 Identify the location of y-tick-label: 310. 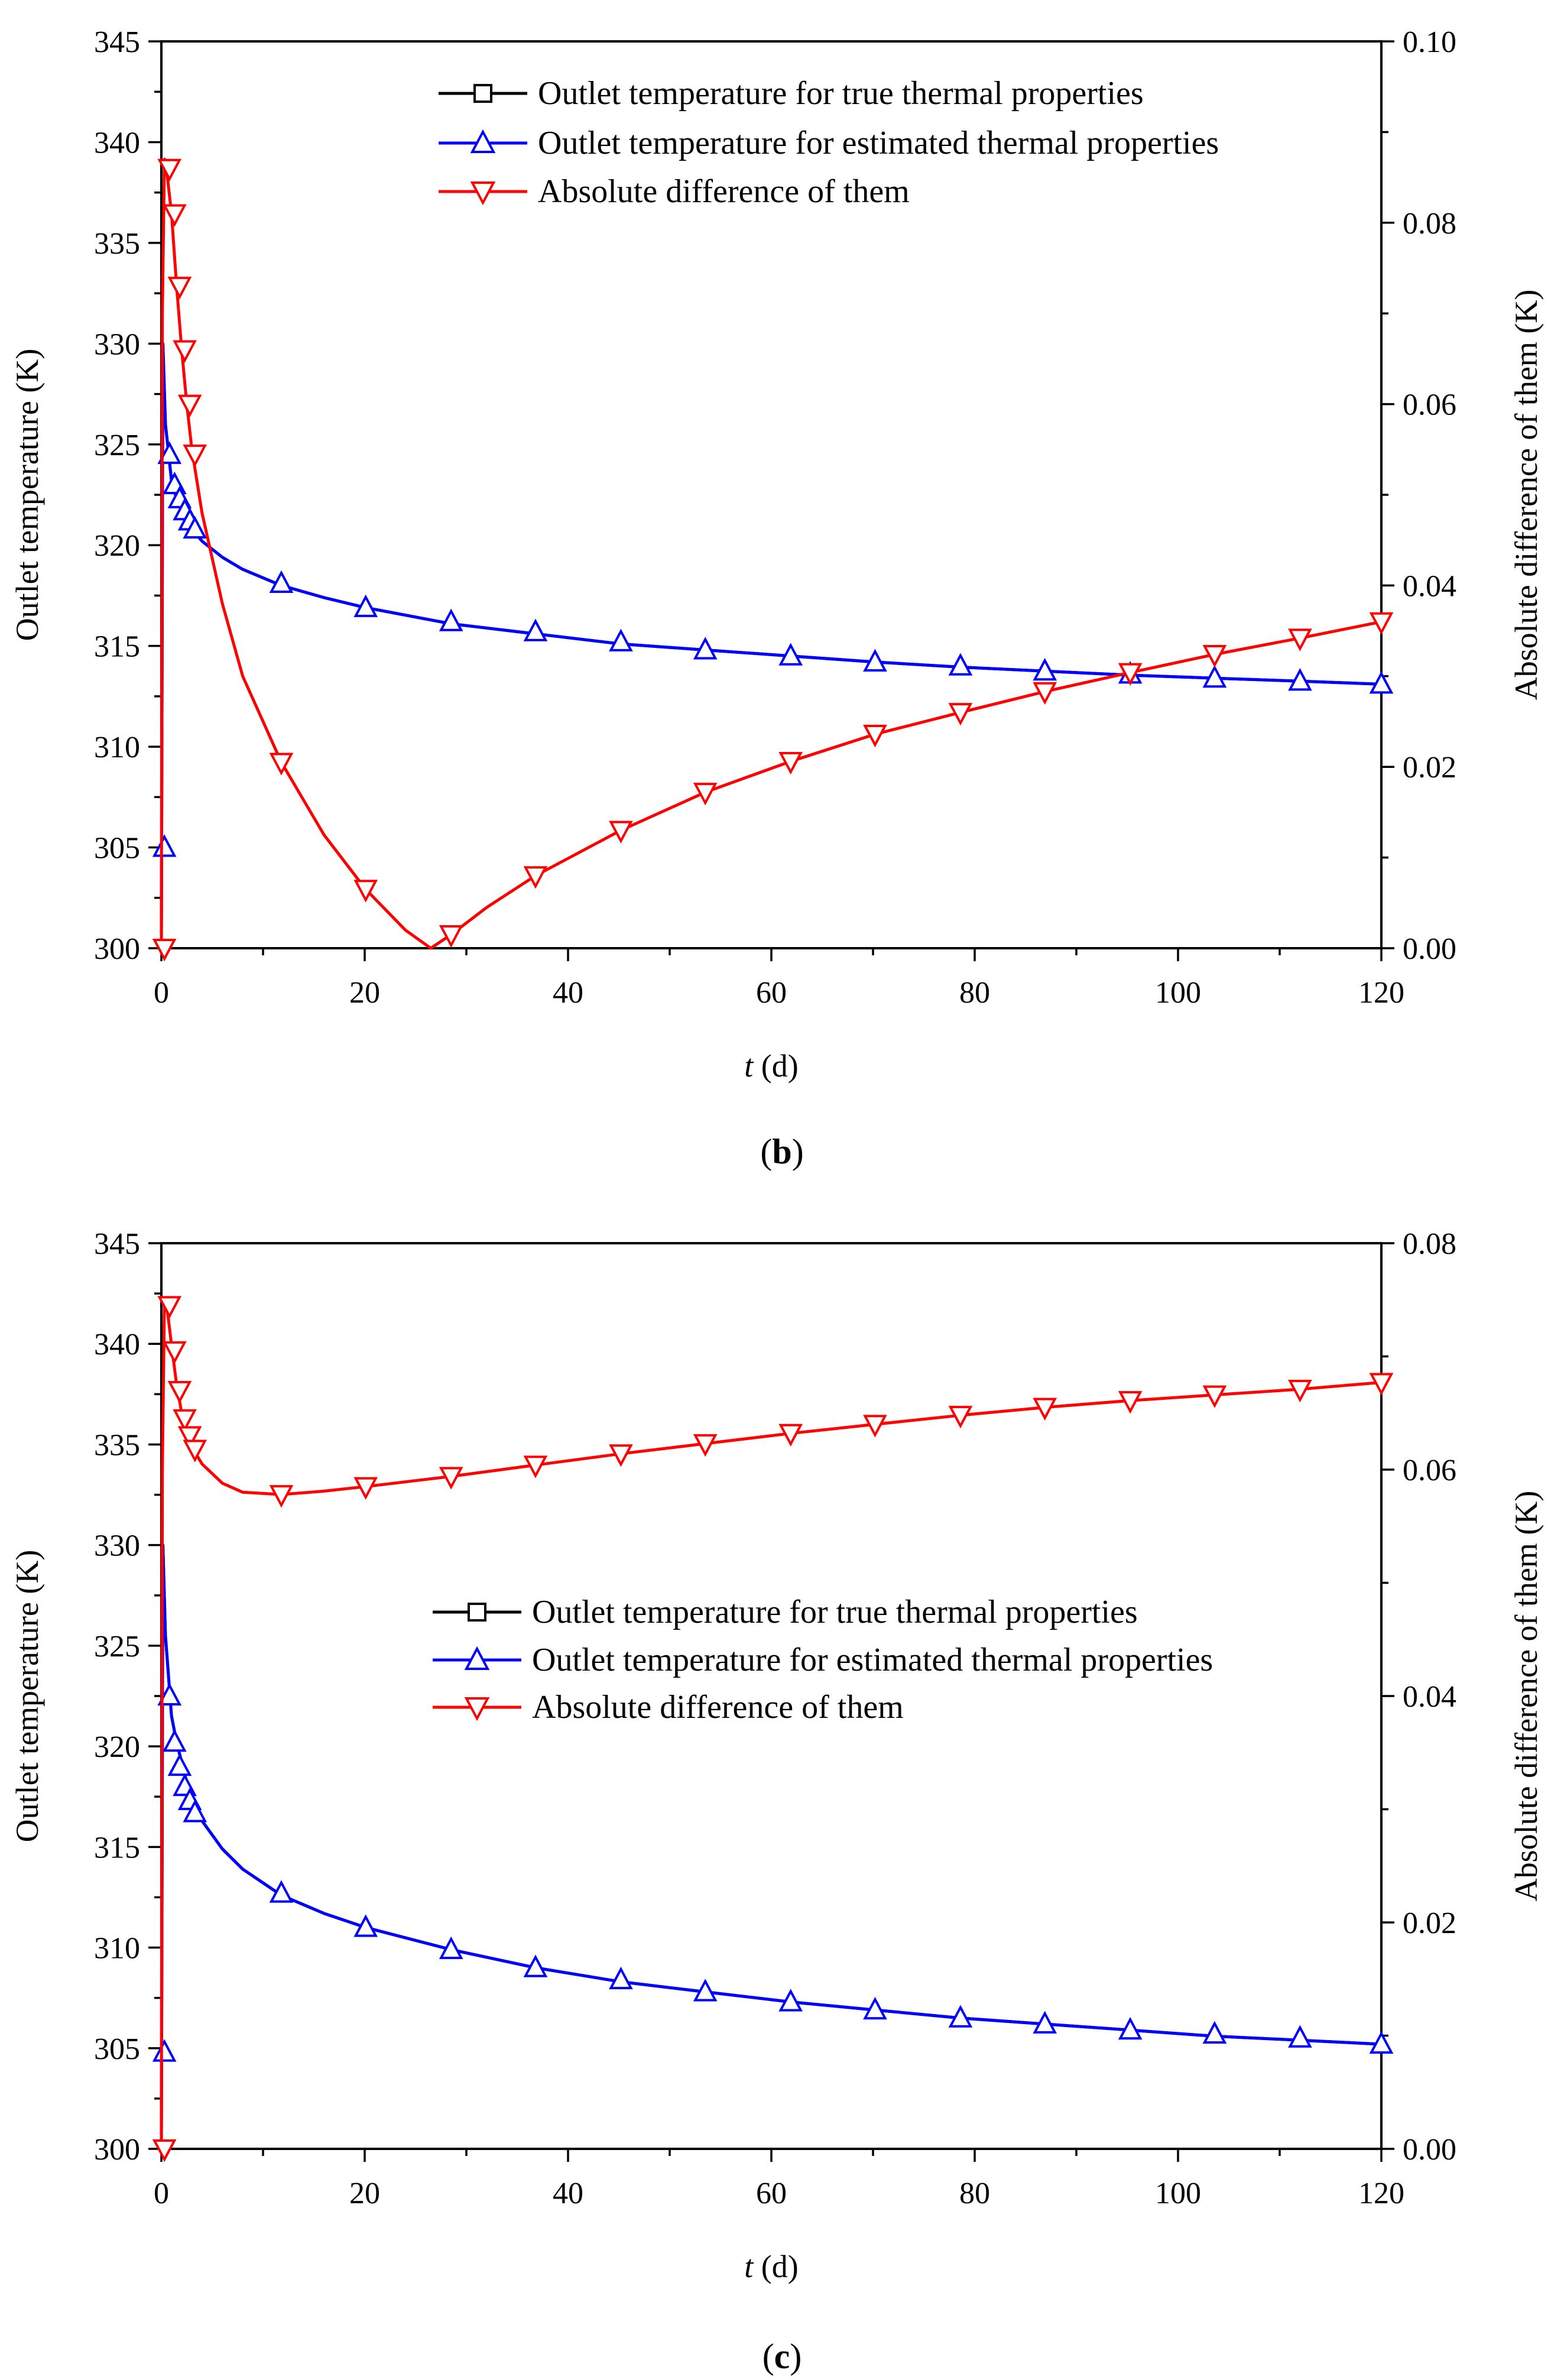
(117, 747).